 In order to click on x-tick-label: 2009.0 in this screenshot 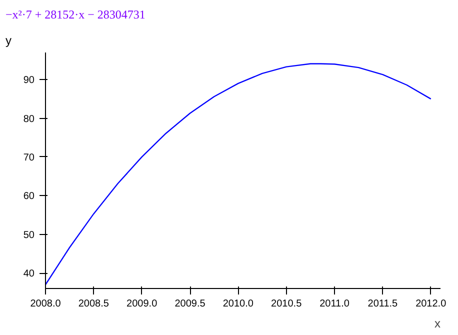, I will do `click(142, 304)`.